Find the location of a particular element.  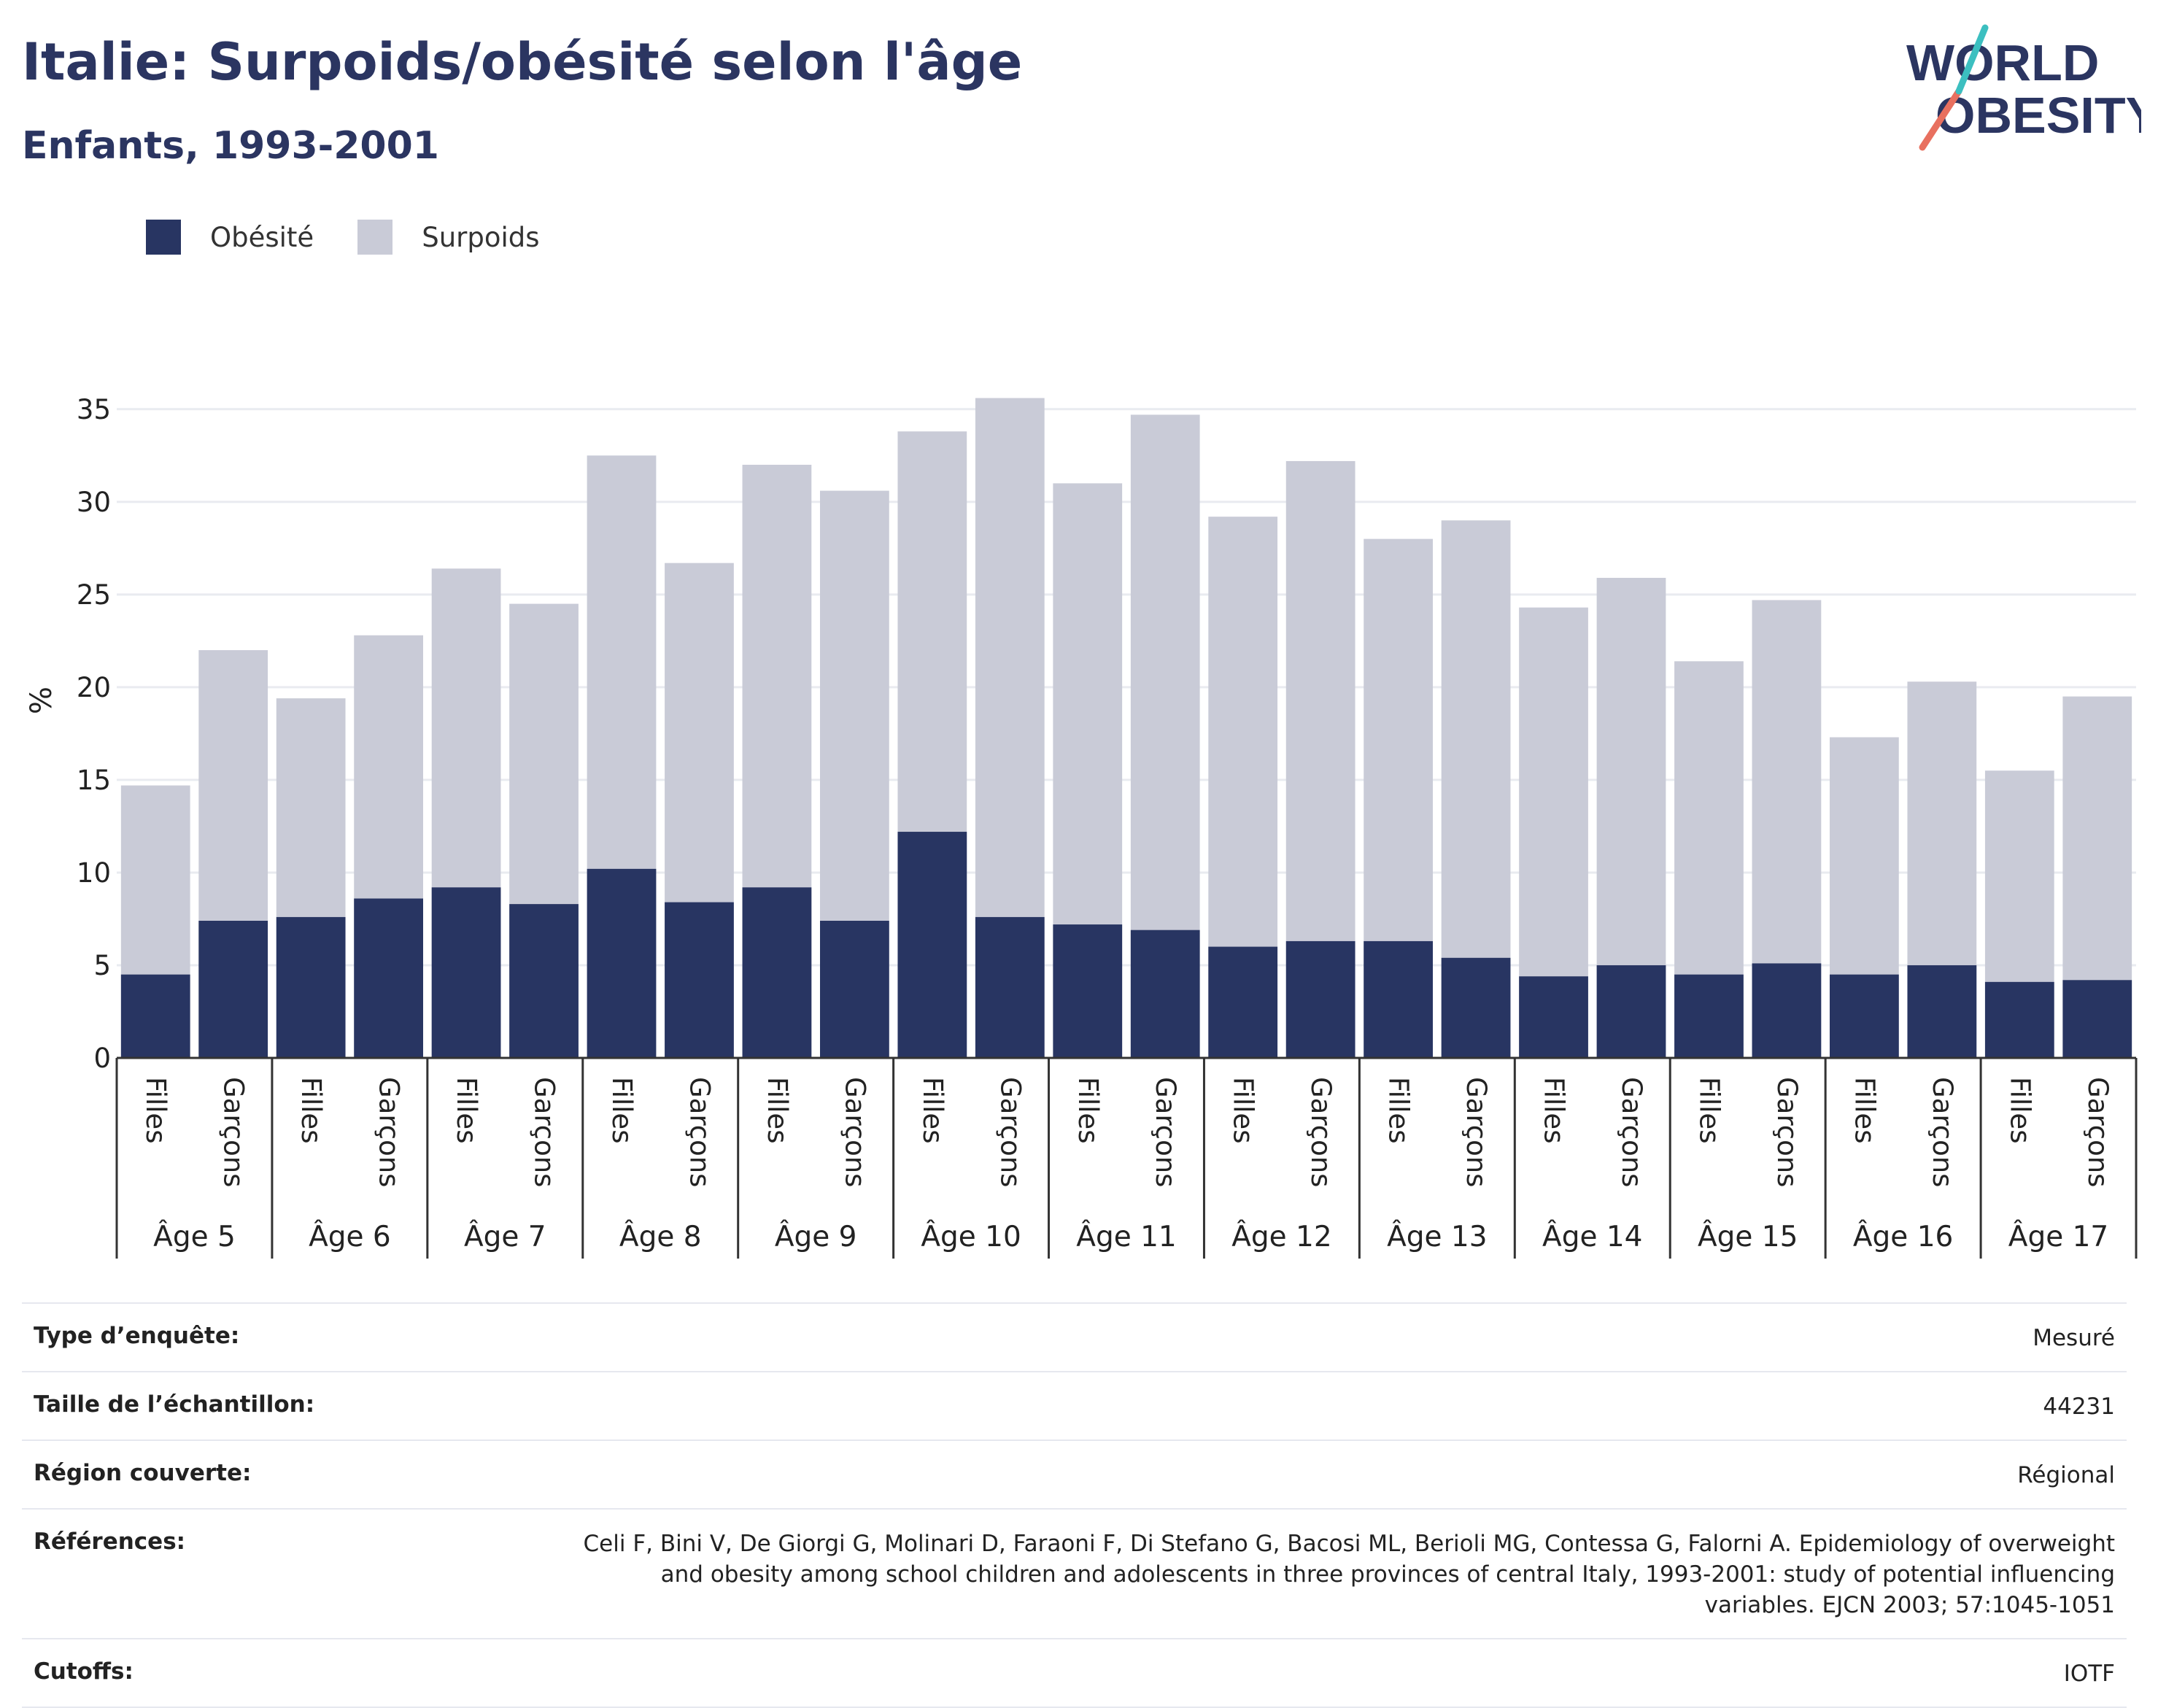

x-group-label: Âge 8 is located at coordinates (660, 1236).